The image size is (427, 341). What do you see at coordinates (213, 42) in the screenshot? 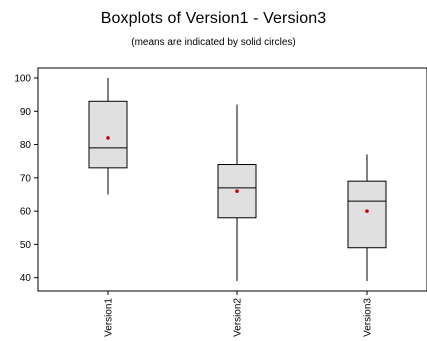
I see `chart-subtitle: (means are indicated by solid circles)` at bounding box center [213, 42].